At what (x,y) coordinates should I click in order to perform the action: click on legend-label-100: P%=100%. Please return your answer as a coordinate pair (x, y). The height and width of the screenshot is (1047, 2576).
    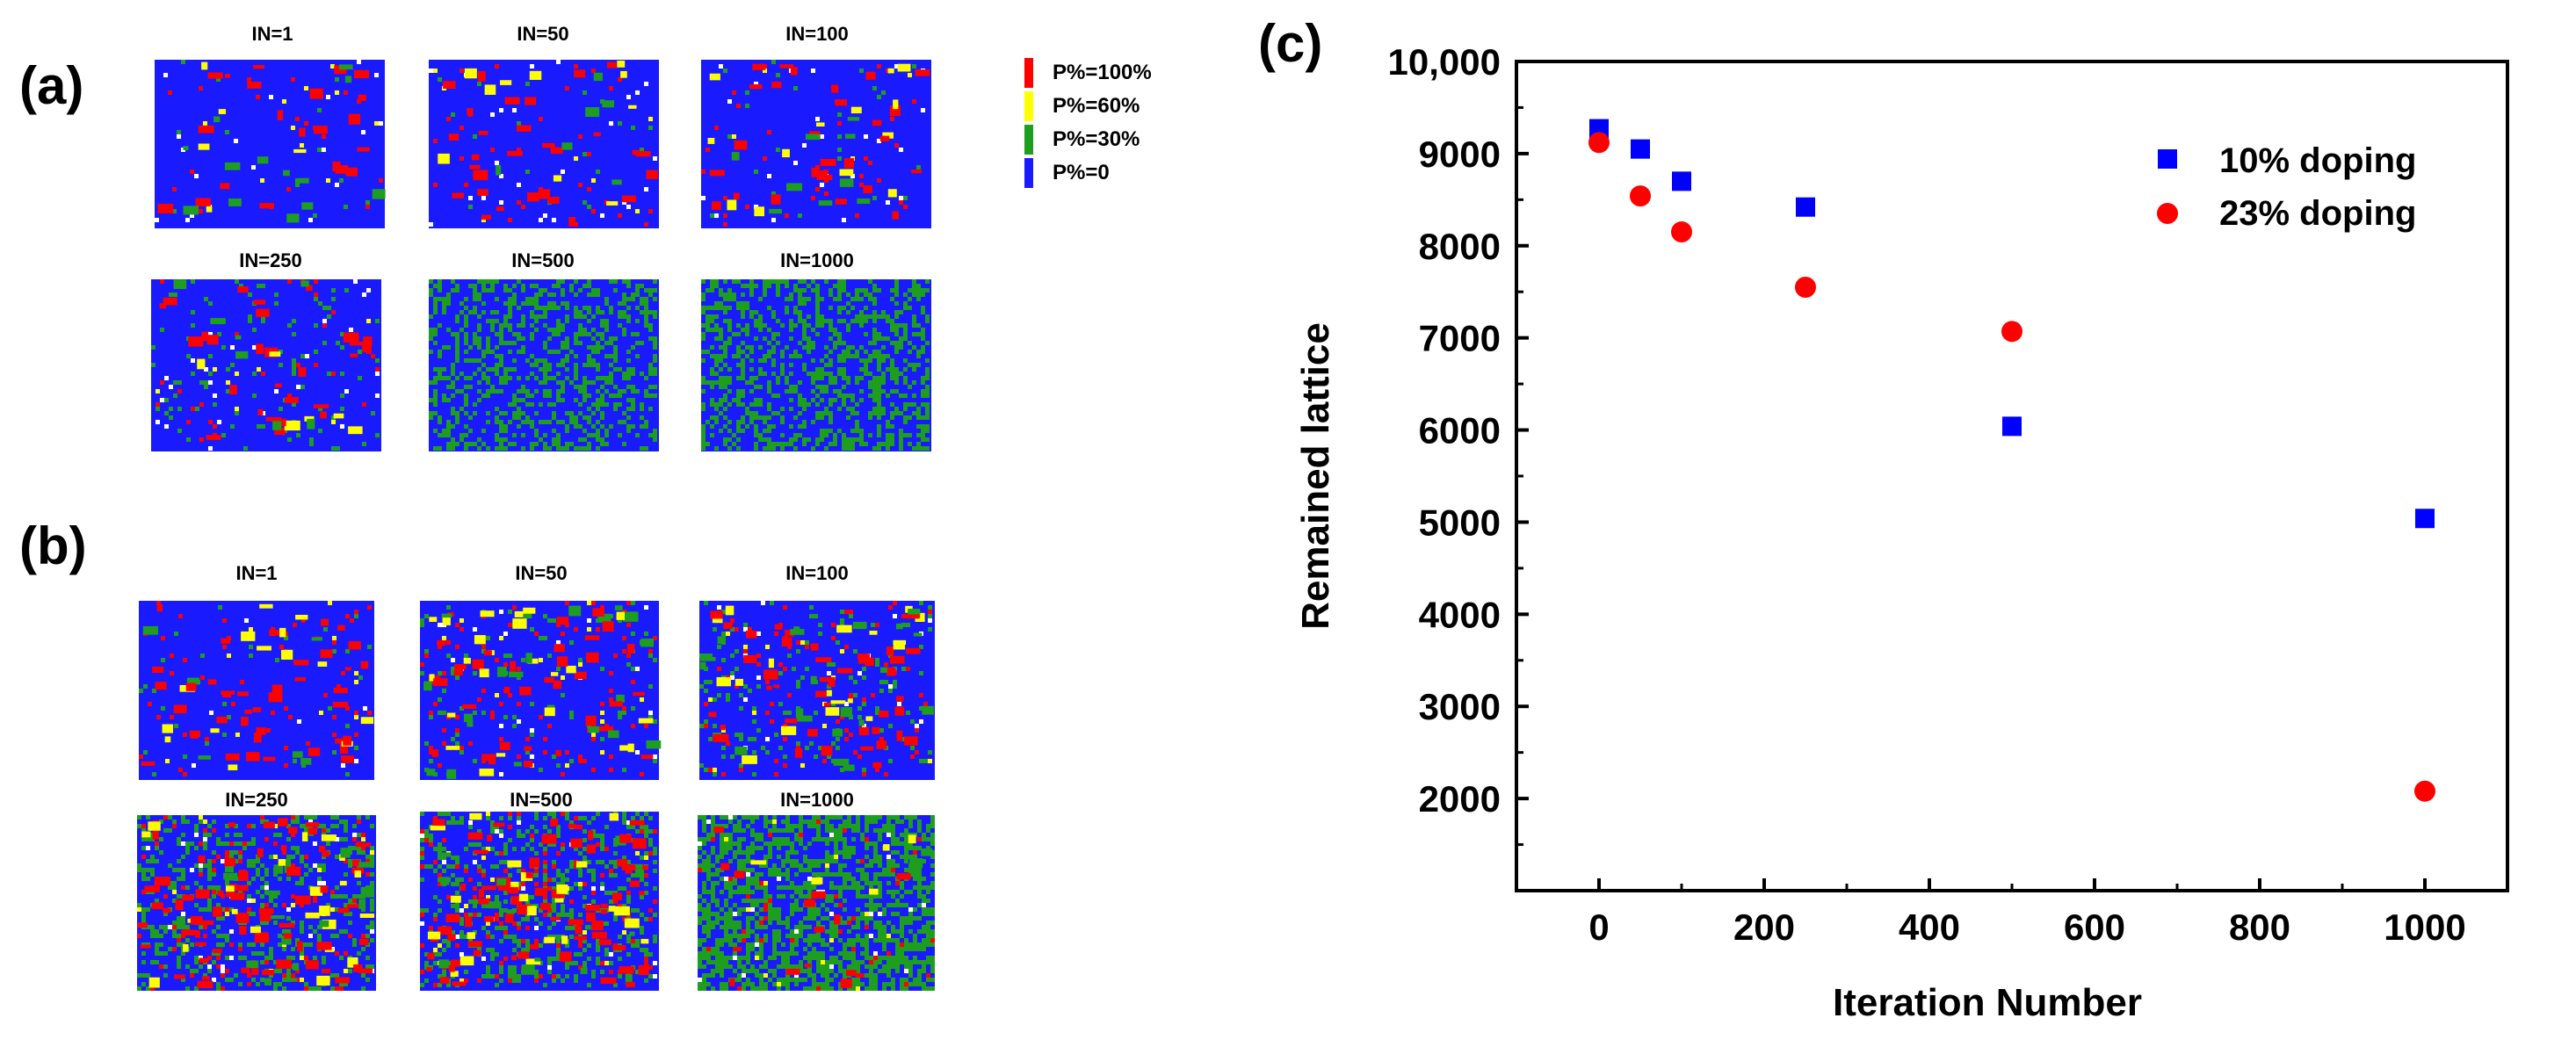
    Looking at the image, I should click on (1102, 73).